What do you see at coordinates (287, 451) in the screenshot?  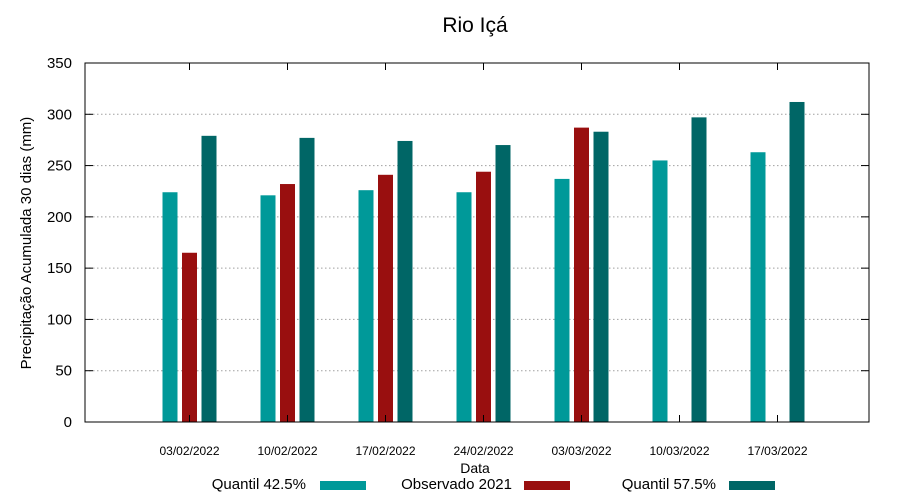 I see `x-tick-label: 10/02/2022` at bounding box center [287, 451].